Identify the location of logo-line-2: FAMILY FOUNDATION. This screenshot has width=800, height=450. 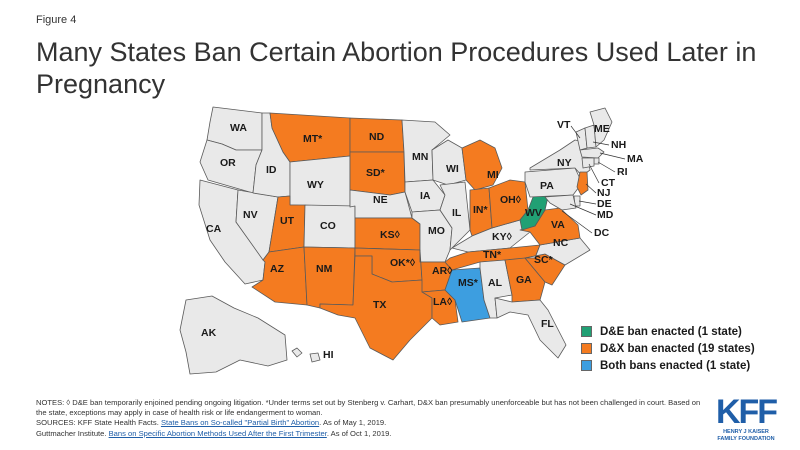
(746, 438).